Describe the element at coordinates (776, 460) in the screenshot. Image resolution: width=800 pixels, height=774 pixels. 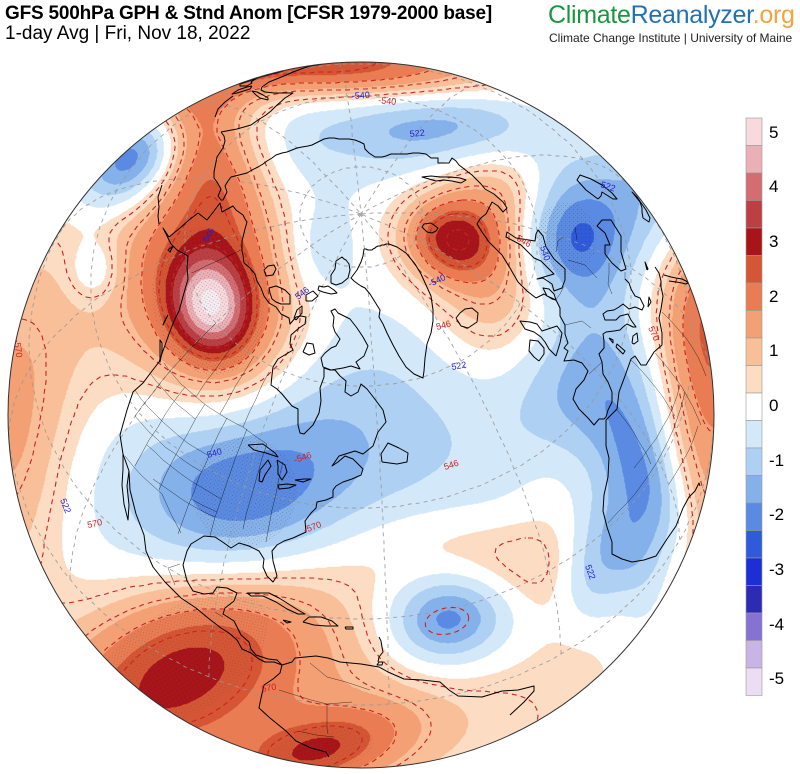
I see `svg-text: -1` at that location.